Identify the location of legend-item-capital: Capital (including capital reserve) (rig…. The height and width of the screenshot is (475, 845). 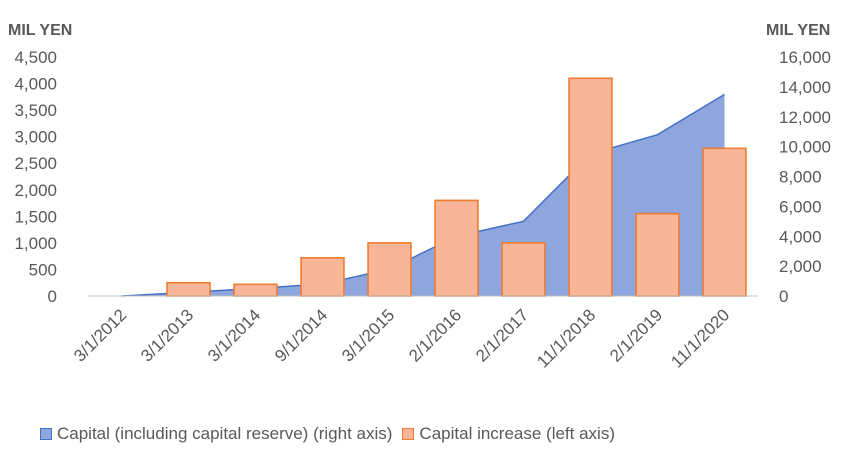
(216, 434).